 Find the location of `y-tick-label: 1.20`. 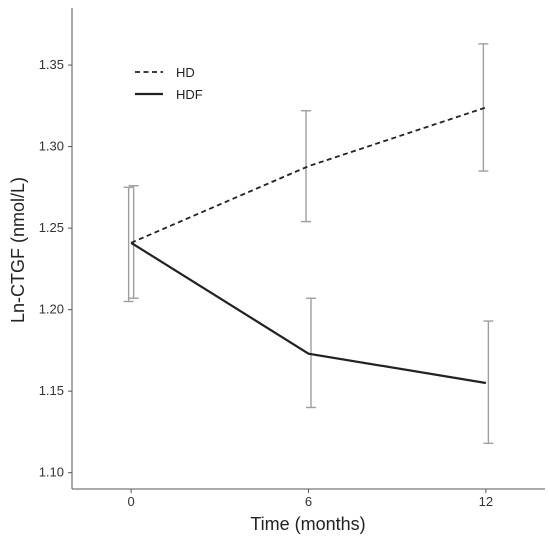

y-tick-label: 1.20 is located at coordinates (51, 309).